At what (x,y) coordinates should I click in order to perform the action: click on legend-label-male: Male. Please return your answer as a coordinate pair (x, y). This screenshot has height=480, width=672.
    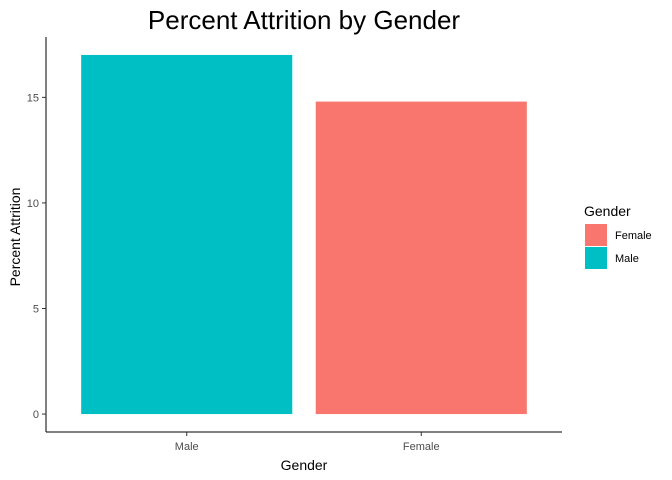
    Looking at the image, I should click on (627, 259).